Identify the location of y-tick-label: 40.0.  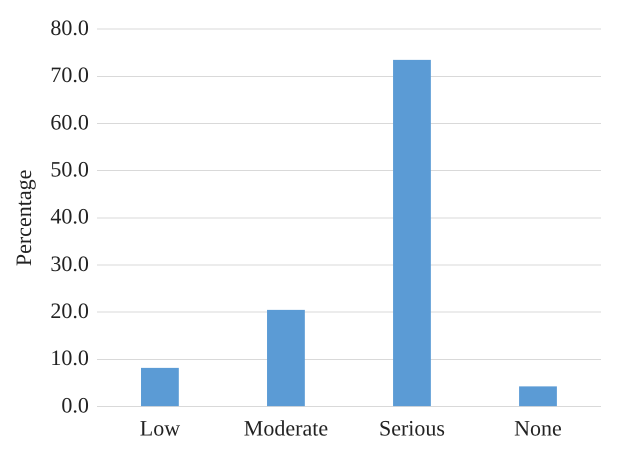
(69, 216).